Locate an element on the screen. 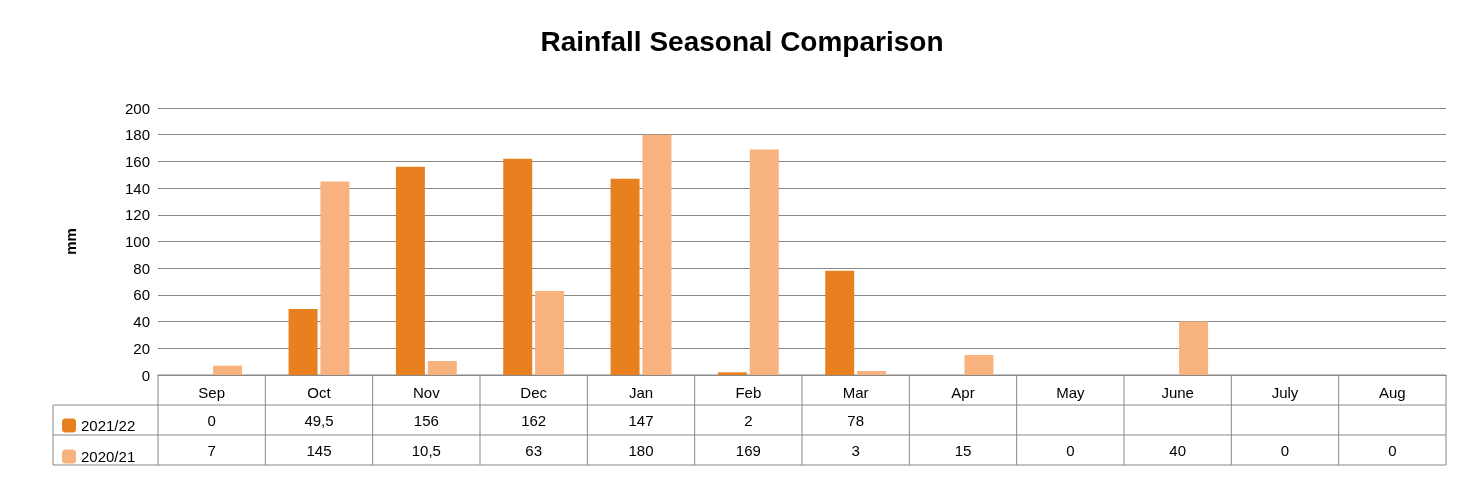  y-tick-label: 40 is located at coordinates (141, 322).